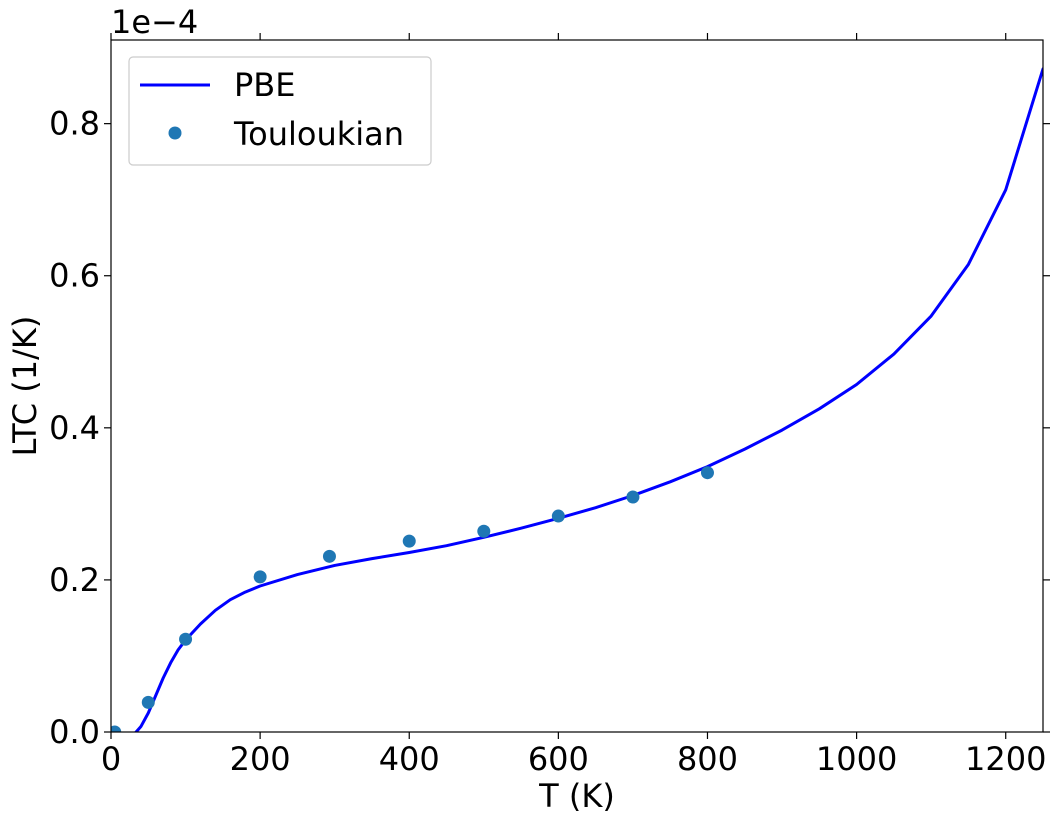  What do you see at coordinates (111, 759) in the screenshot?
I see `x-tick-label: 0` at bounding box center [111, 759].